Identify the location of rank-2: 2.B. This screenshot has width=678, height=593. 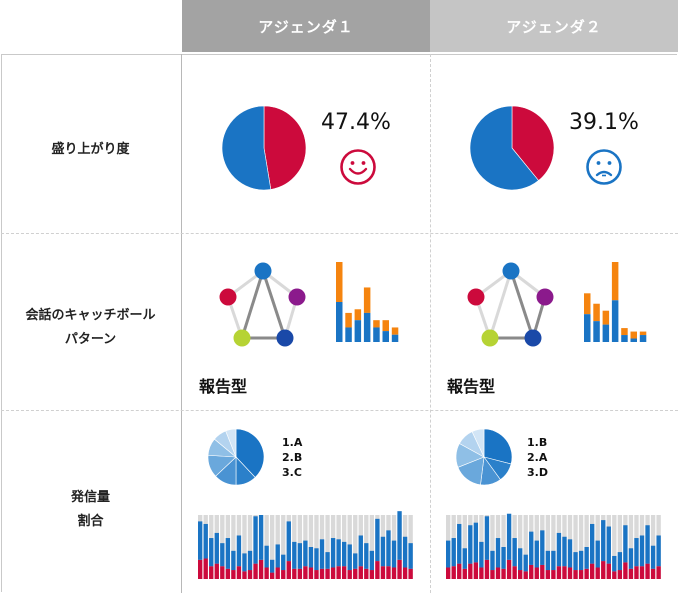
(292, 457).